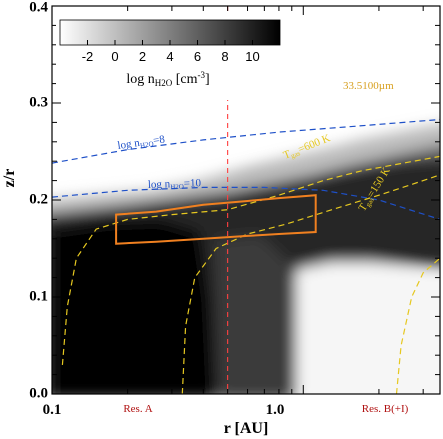 This screenshot has width=443, height=439. I want to click on contour-label-nh2o-8: log nH2O=8, so click(141, 143).